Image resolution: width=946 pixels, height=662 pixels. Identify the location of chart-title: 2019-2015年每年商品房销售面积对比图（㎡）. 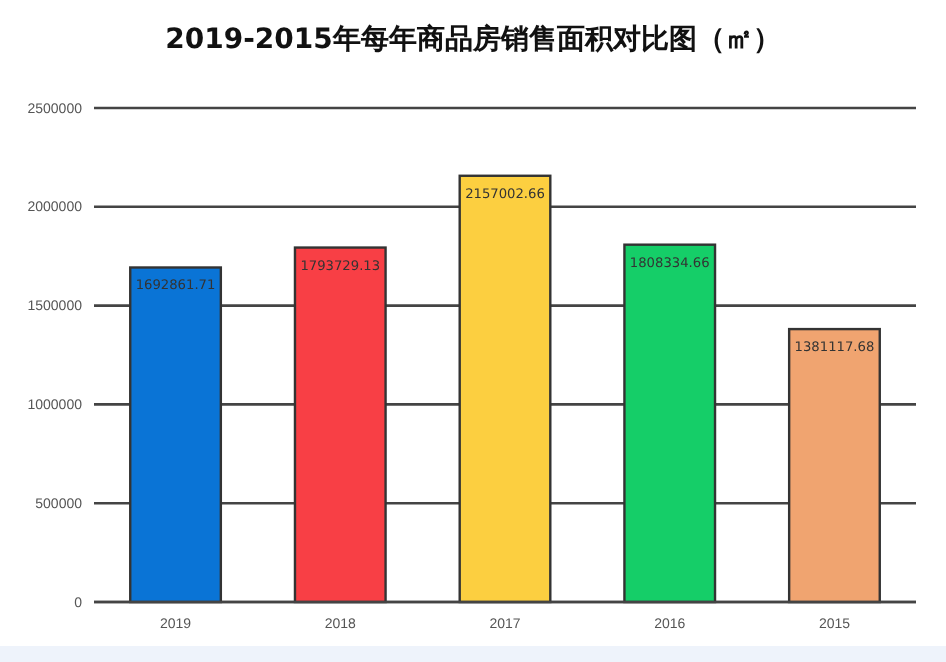
(473, 39).